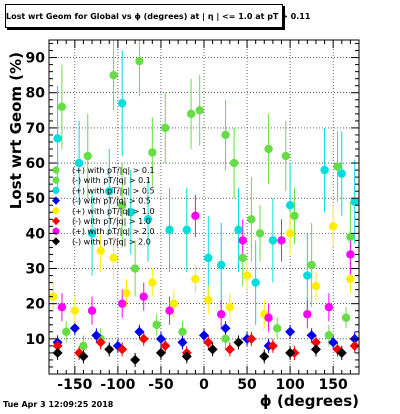 Image resolution: width=400 pixels, height=414 pixels. Describe the element at coordinates (204, 385) in the screenshot. I see `x-tick-label: 0` at that location.